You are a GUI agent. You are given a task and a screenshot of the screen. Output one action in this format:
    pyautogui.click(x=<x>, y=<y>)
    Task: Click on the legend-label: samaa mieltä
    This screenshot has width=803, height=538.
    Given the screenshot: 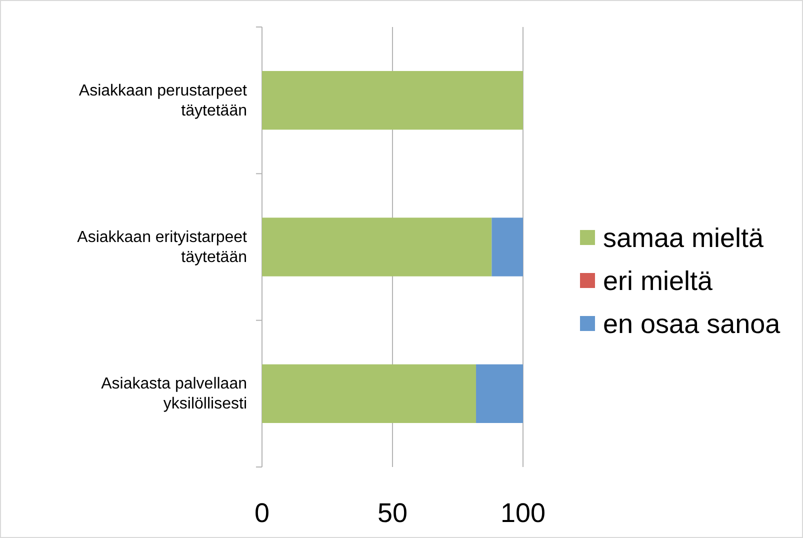 What is the action you would take?
    pyautogui.click(x=684, y=238)
    